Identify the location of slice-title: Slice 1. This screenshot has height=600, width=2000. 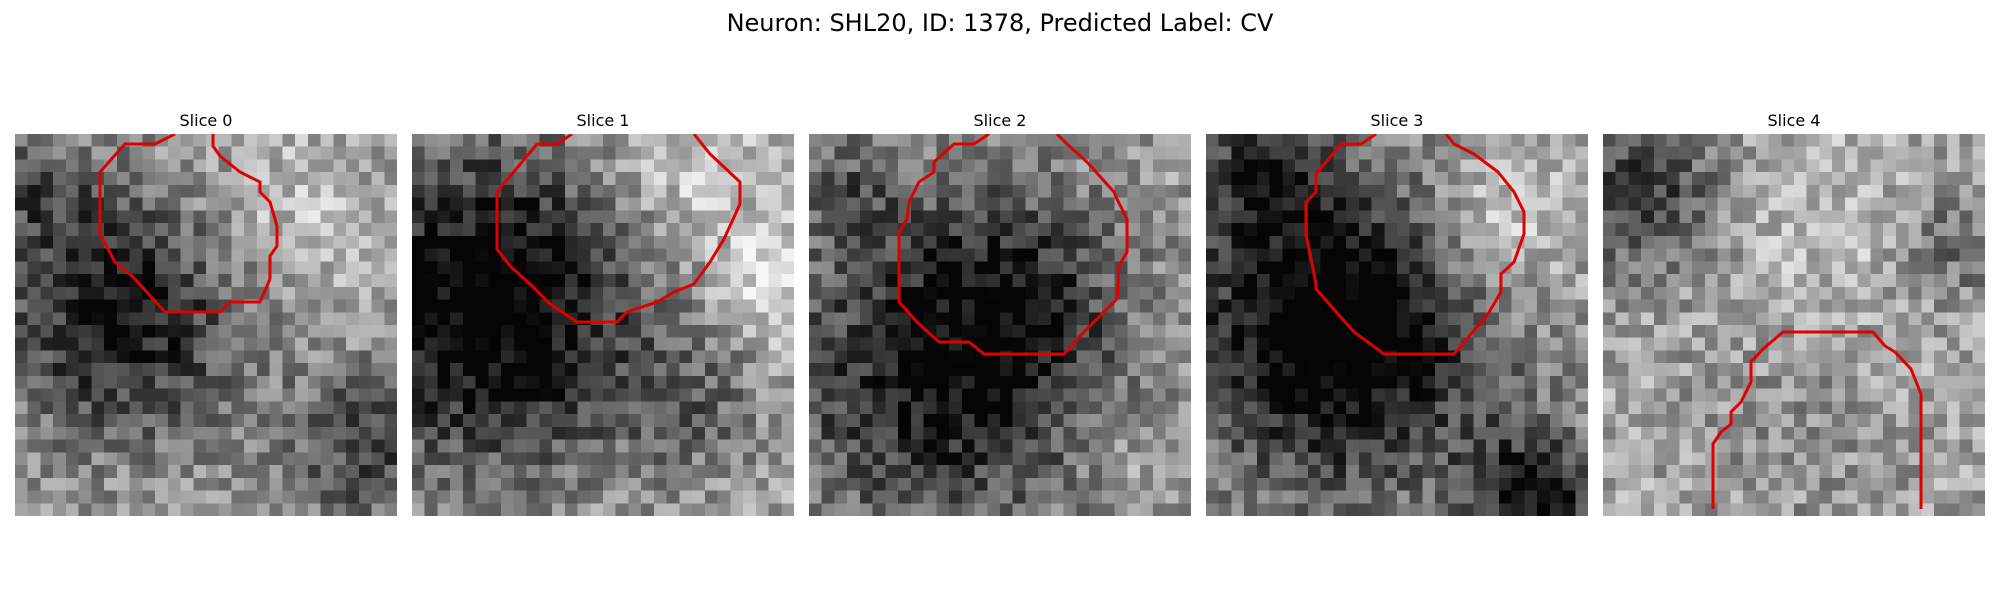
(603, 120).